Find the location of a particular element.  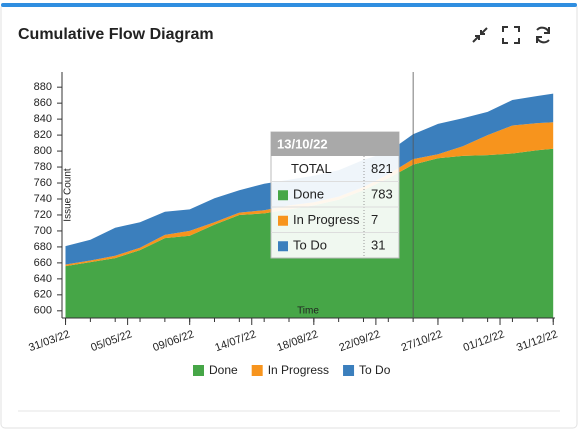

y-tick-label: 840 is located at coordinates (43, 119).